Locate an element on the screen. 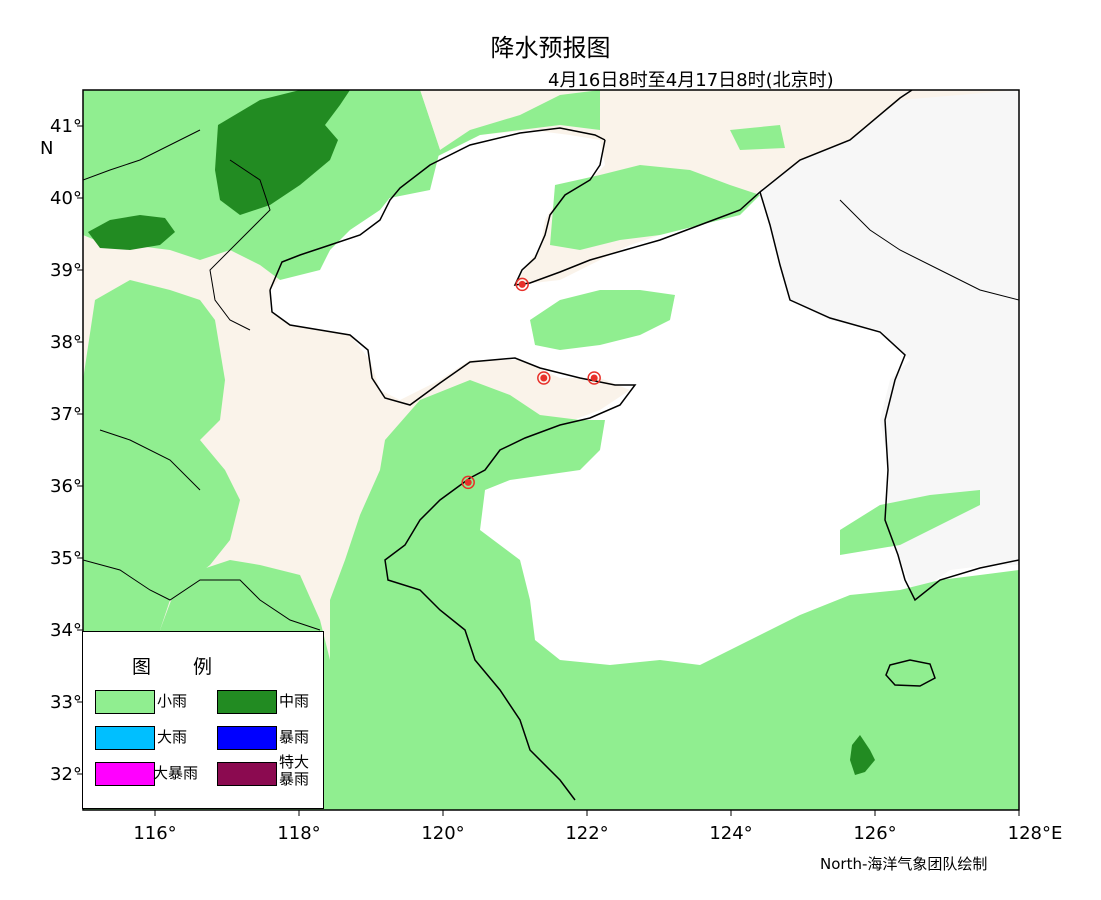 This screenshot has width=1101, height=900. y-tick-label: 41° N is located at coordinates (61, 137).